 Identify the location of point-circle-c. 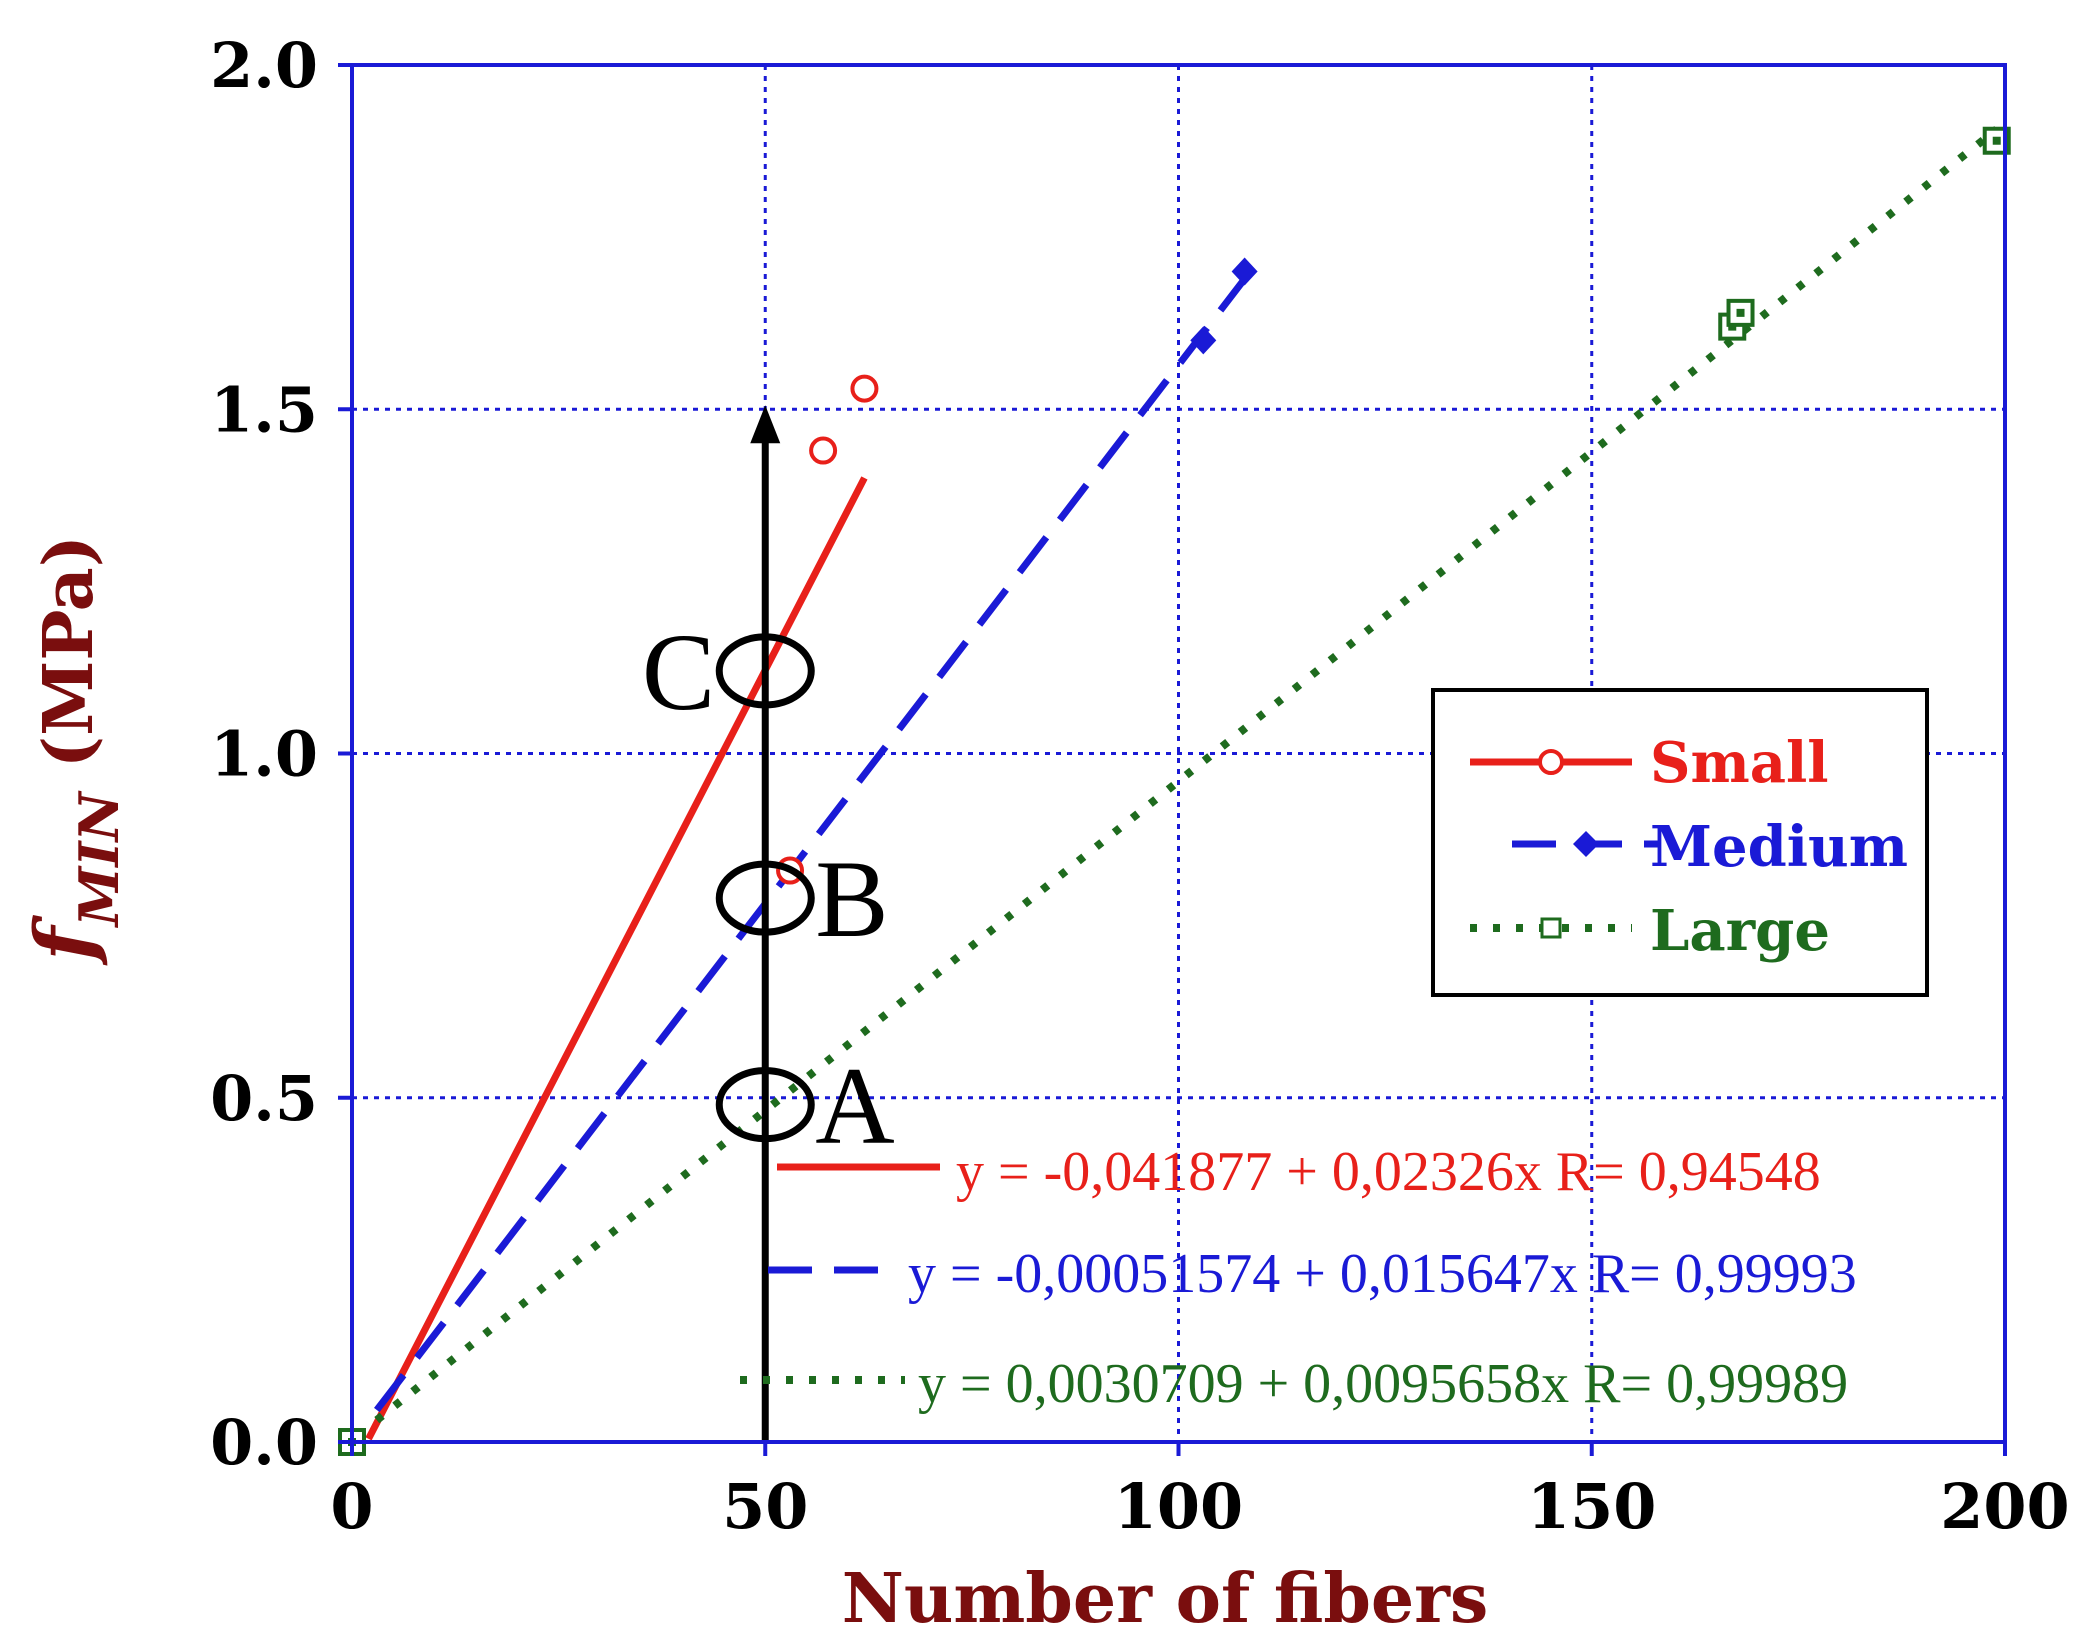
(765, 671).